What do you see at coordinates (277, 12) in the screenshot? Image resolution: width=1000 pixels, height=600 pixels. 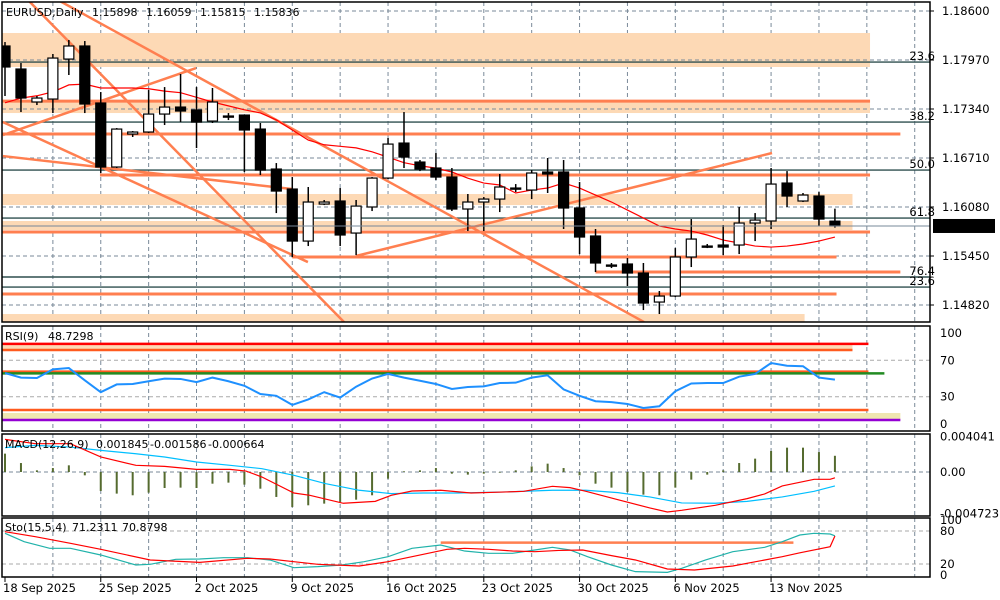 I see `close-value: 1.15836` at bounding box center [277, 12].